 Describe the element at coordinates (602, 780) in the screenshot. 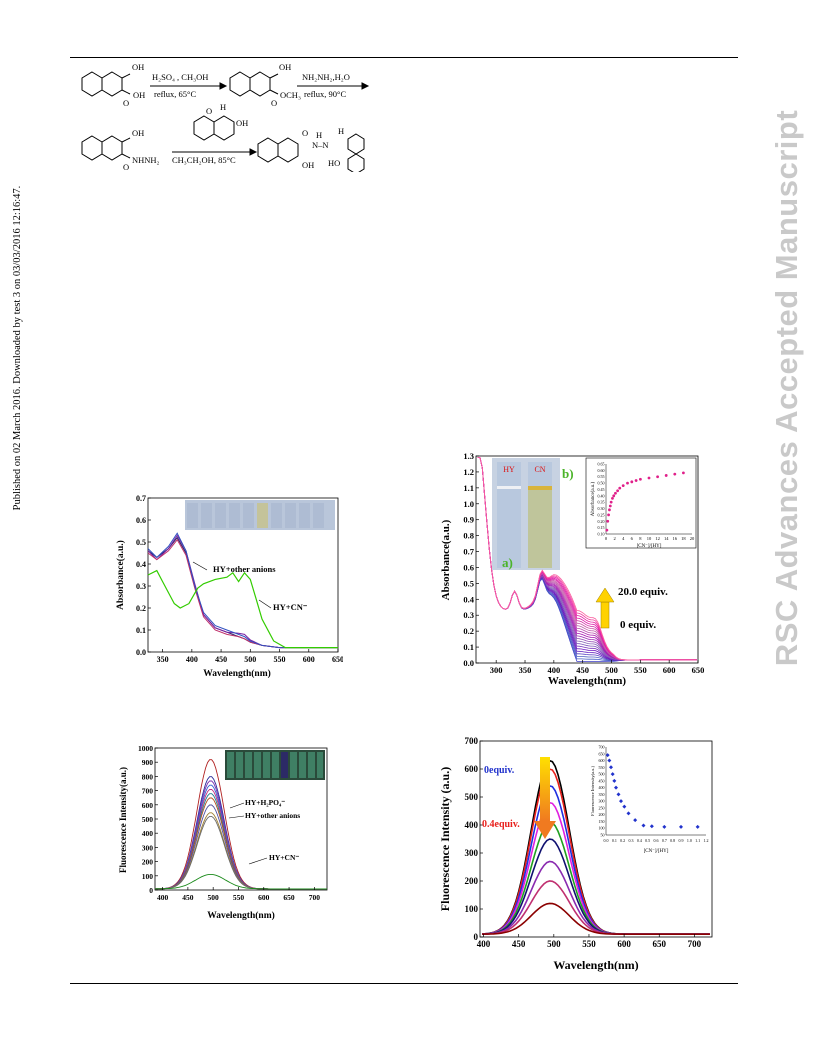

I see `inset-y-tick-label: 450` at that location.